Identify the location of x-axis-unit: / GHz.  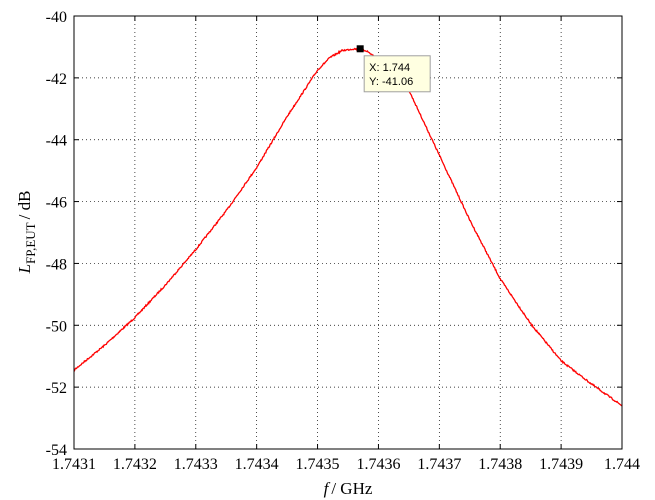
(352, 488).